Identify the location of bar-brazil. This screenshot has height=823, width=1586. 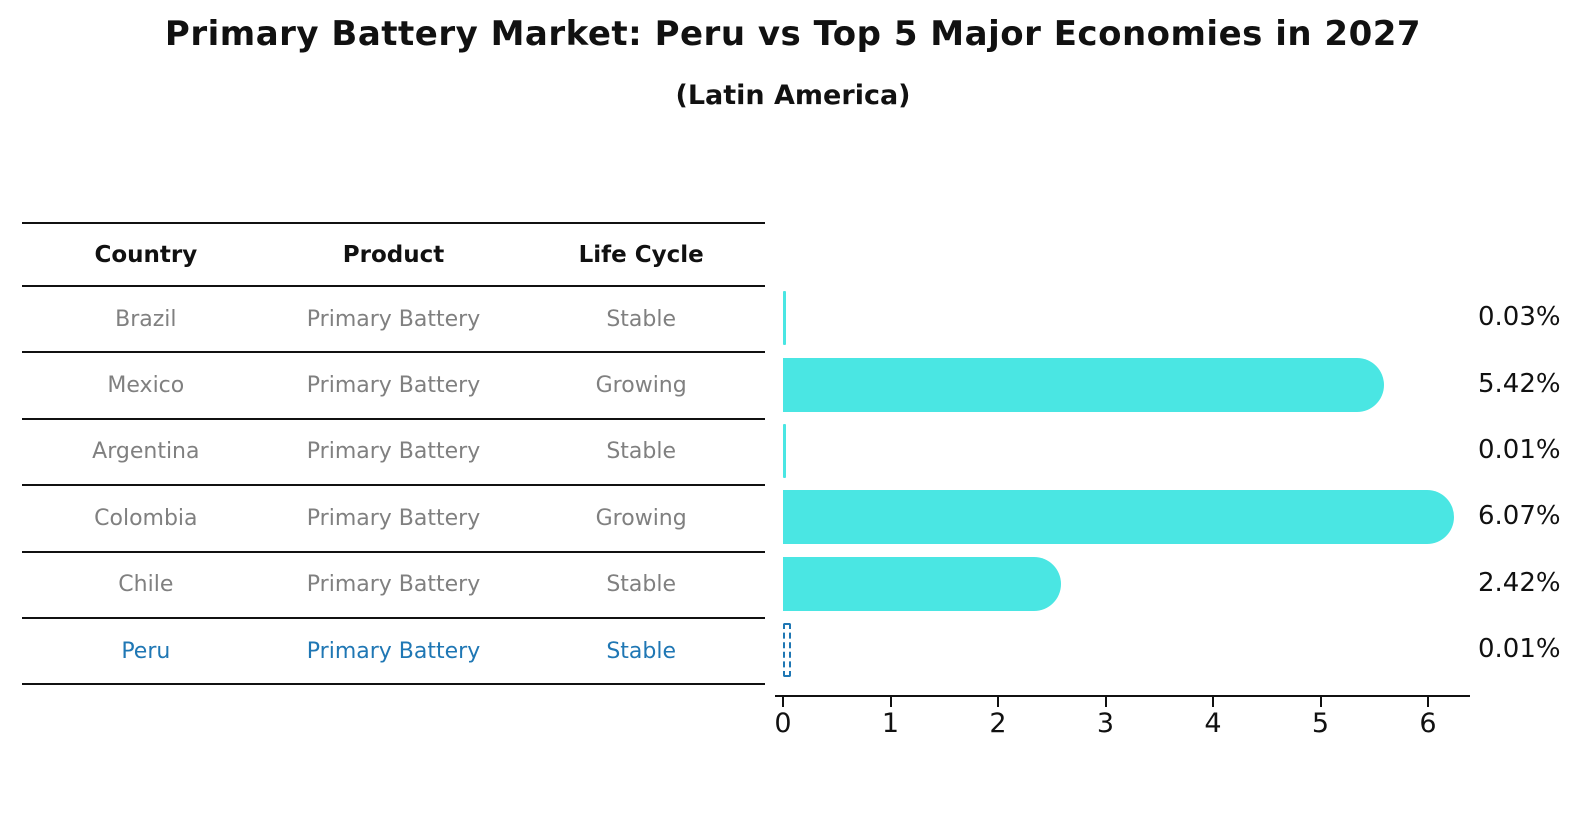
(785, 318).